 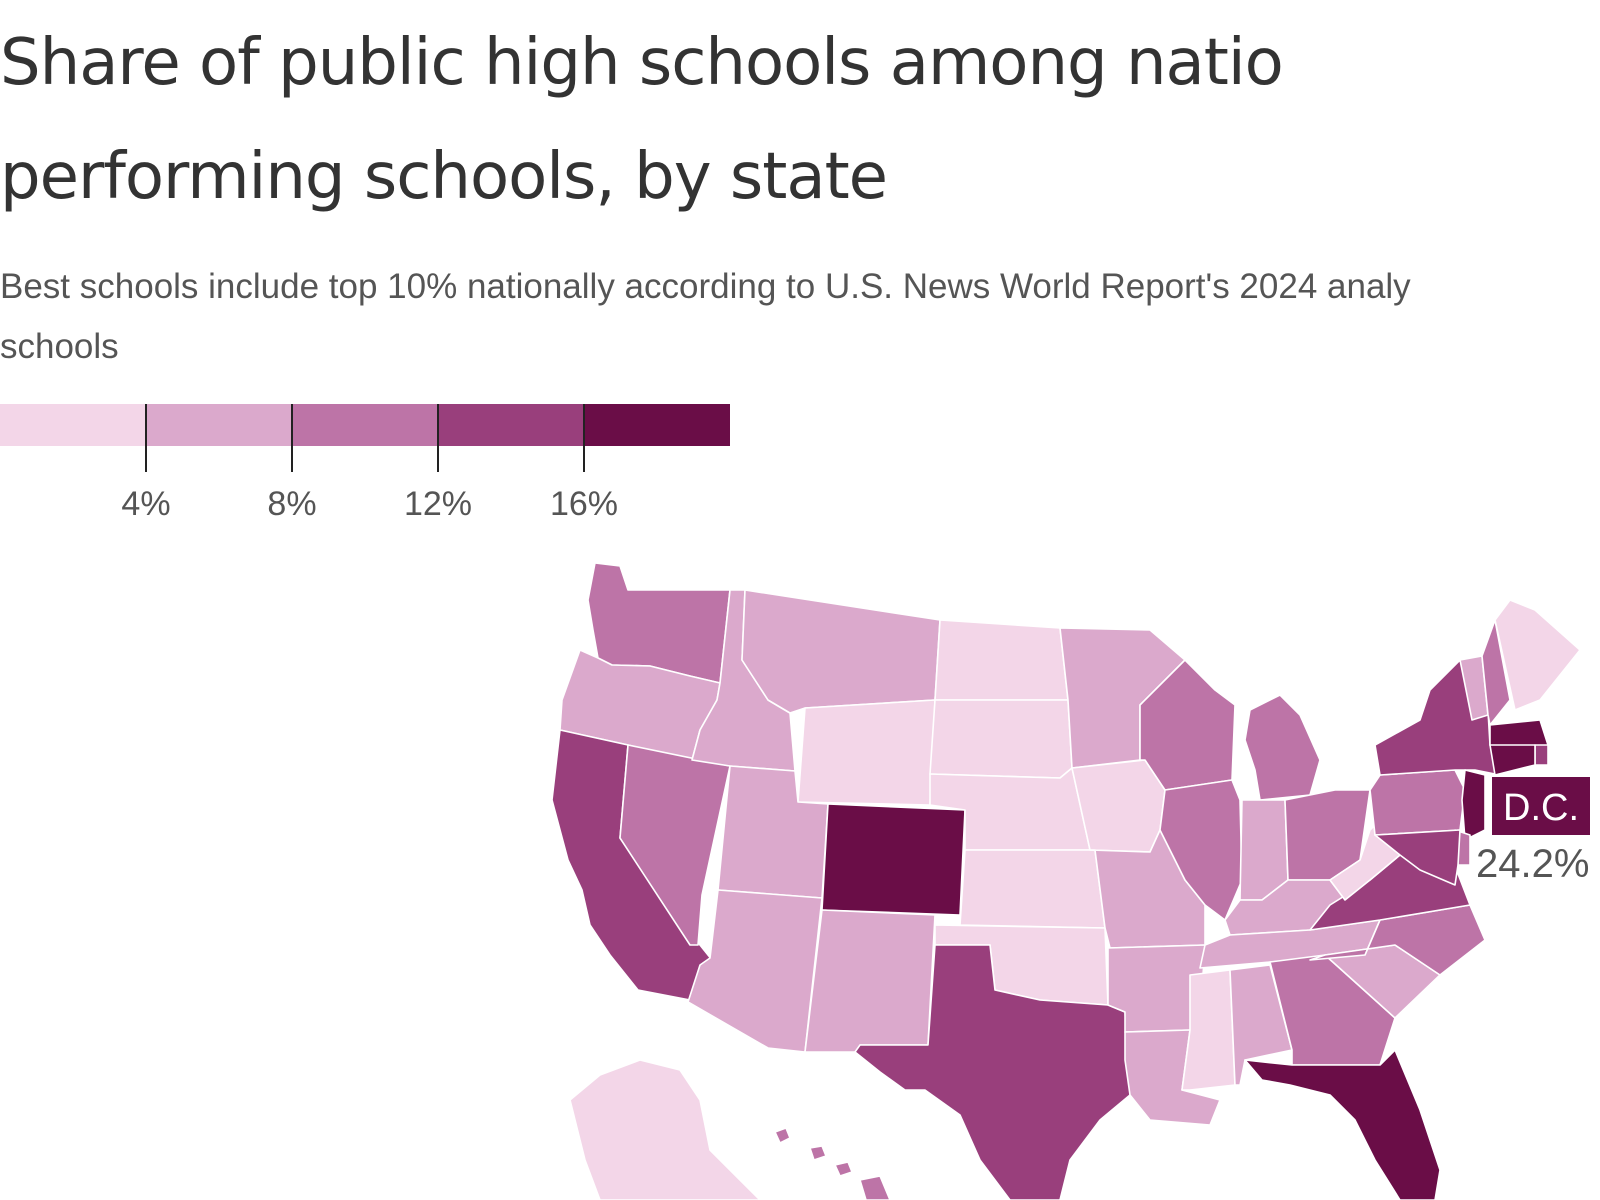 I want to click on state-ri, so click(x=1541, y=755).